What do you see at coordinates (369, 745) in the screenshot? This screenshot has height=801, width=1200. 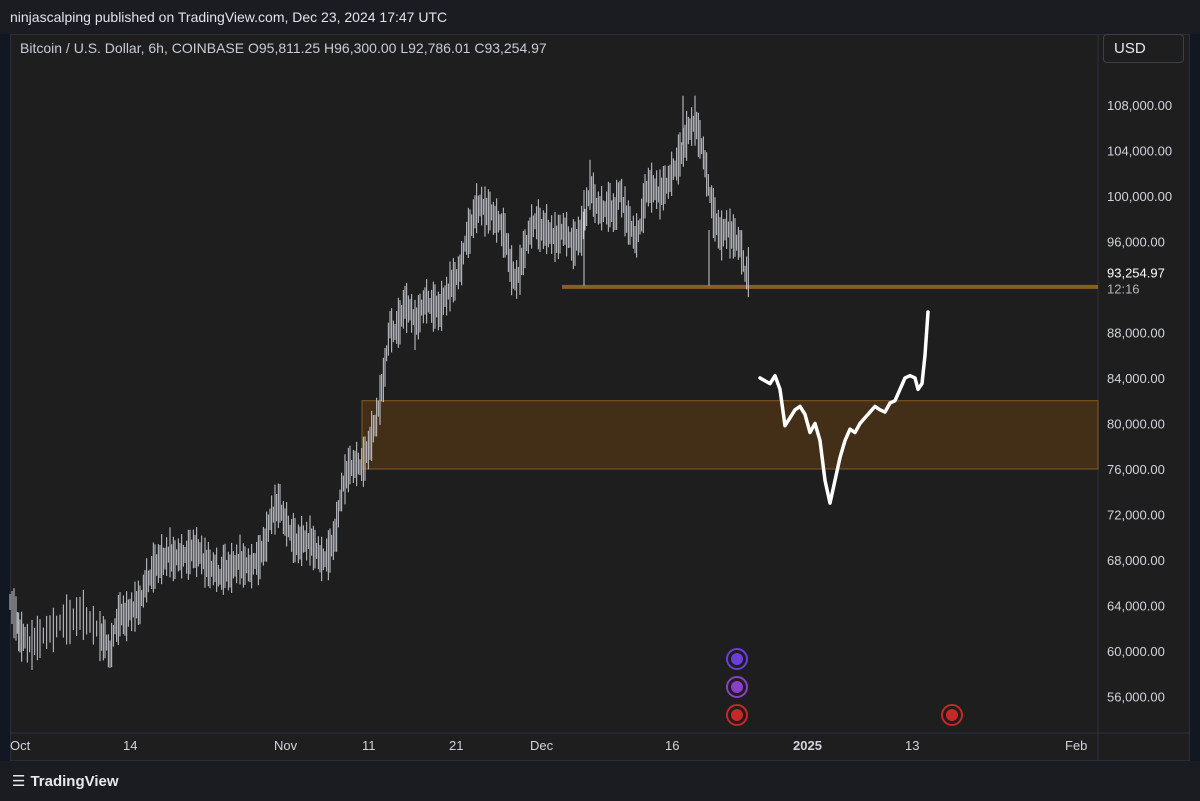 I see `x-tick-label: 11` at bounding box center [369, 745].